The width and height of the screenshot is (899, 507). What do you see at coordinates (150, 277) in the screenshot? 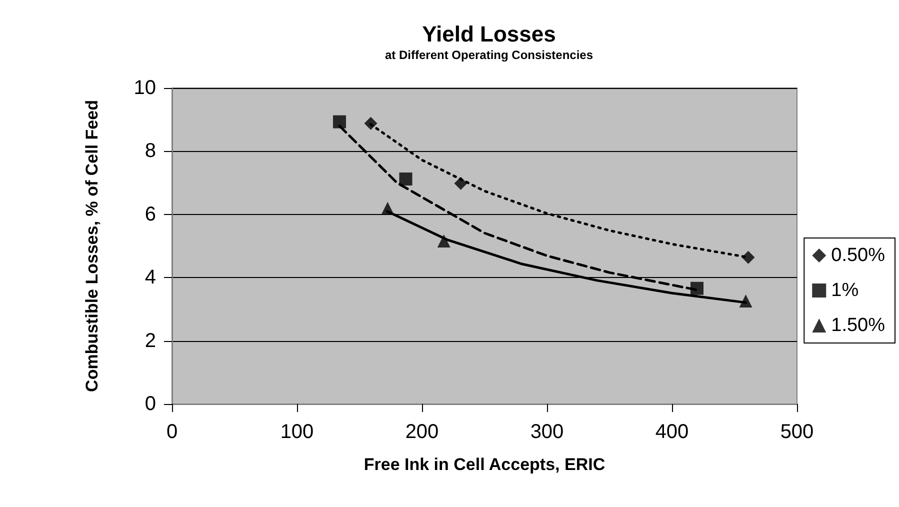
I see `y-tick-label: 4` at bounding box center [150, 277].